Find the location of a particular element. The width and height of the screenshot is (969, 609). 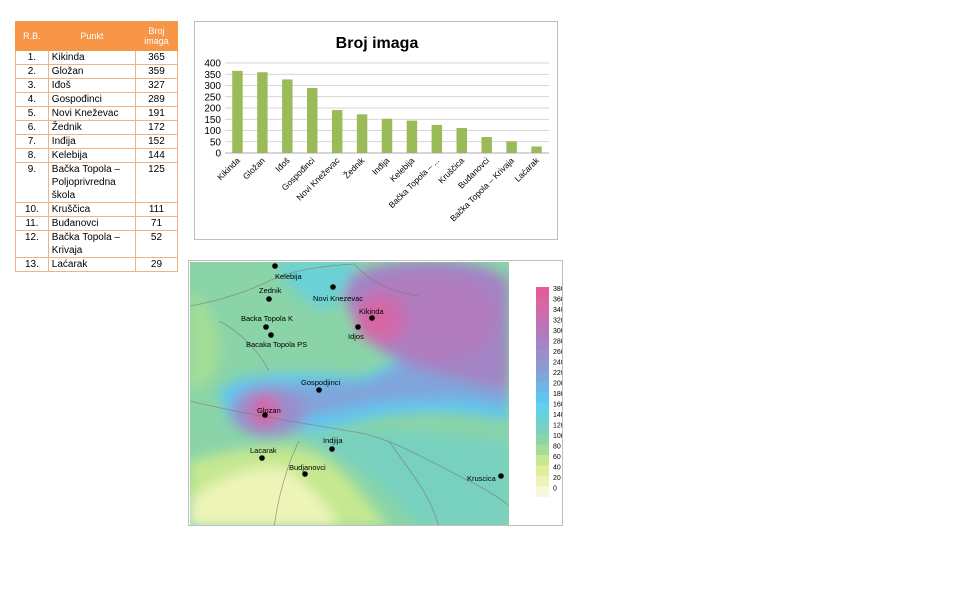

y-tick-label: 200 is located at coordinates (212, 109).